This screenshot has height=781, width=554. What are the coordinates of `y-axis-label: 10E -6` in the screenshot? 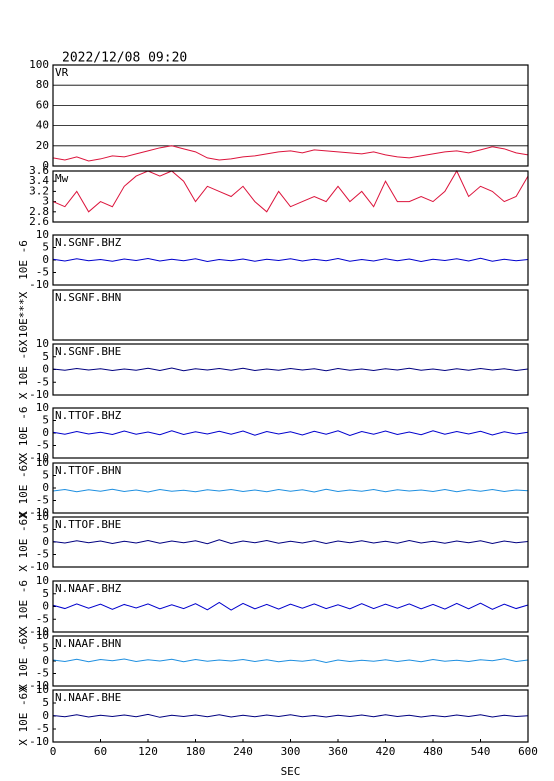 It's located at (23, 260).